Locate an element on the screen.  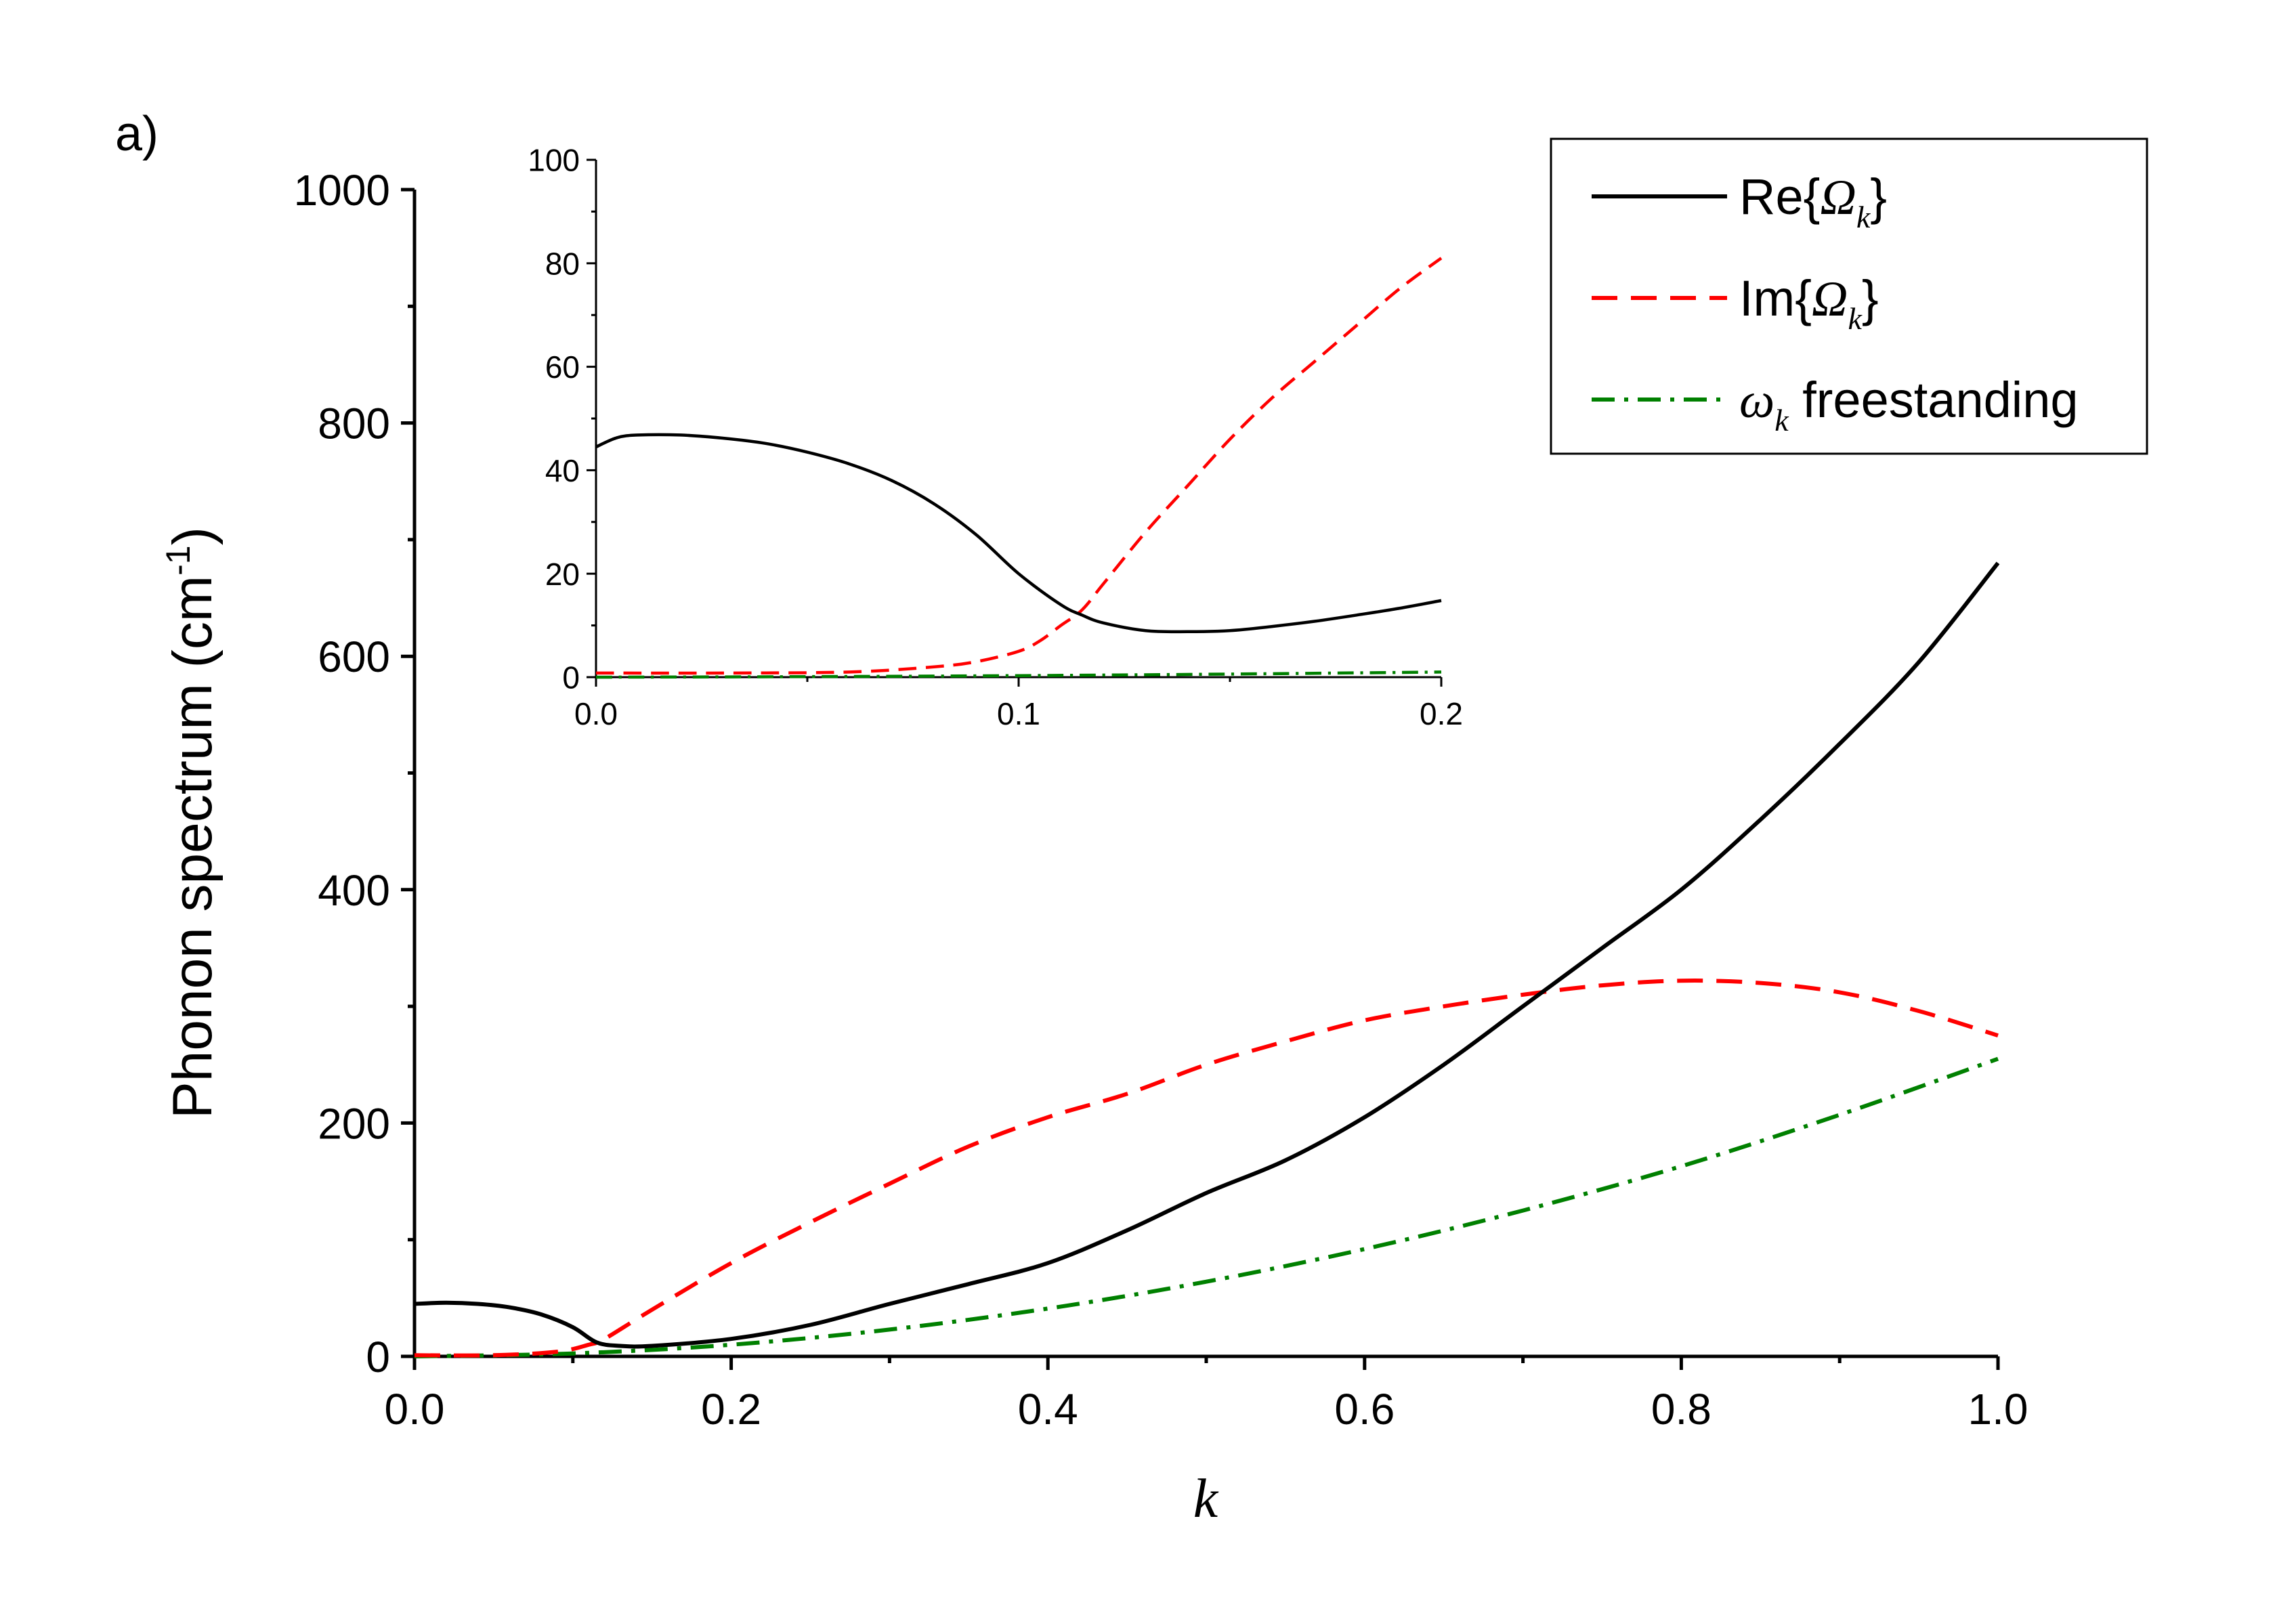
inset-plot: 0.0 0.1 0.2 0 20 40 60 80 100 is located at coordinates (995, 437).